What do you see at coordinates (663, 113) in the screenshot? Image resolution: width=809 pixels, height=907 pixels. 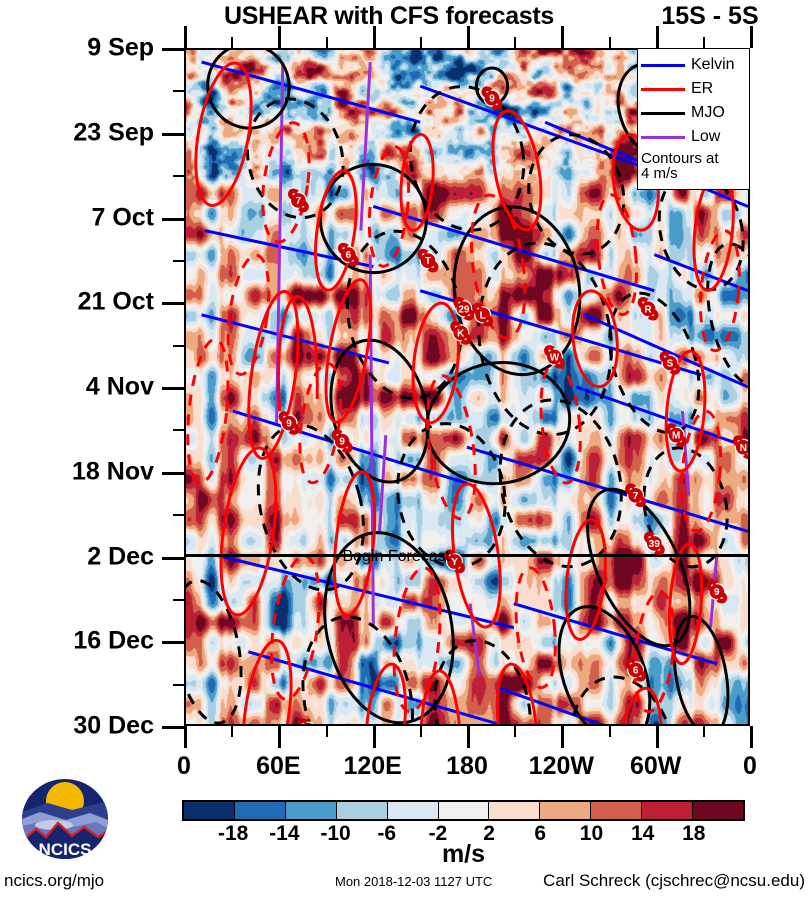 I see `mjo-line-swatch` at bounding box center [663, 113].